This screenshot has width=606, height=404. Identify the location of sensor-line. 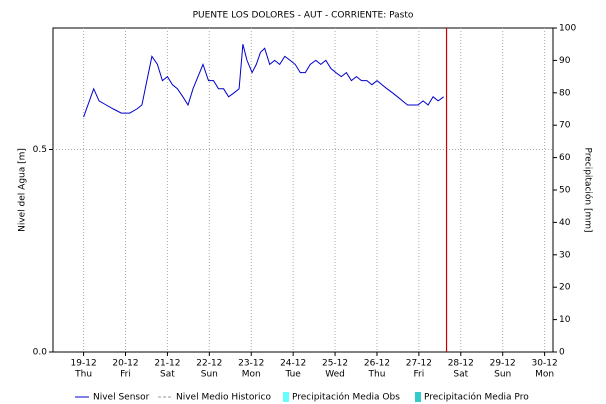
(263, 81).